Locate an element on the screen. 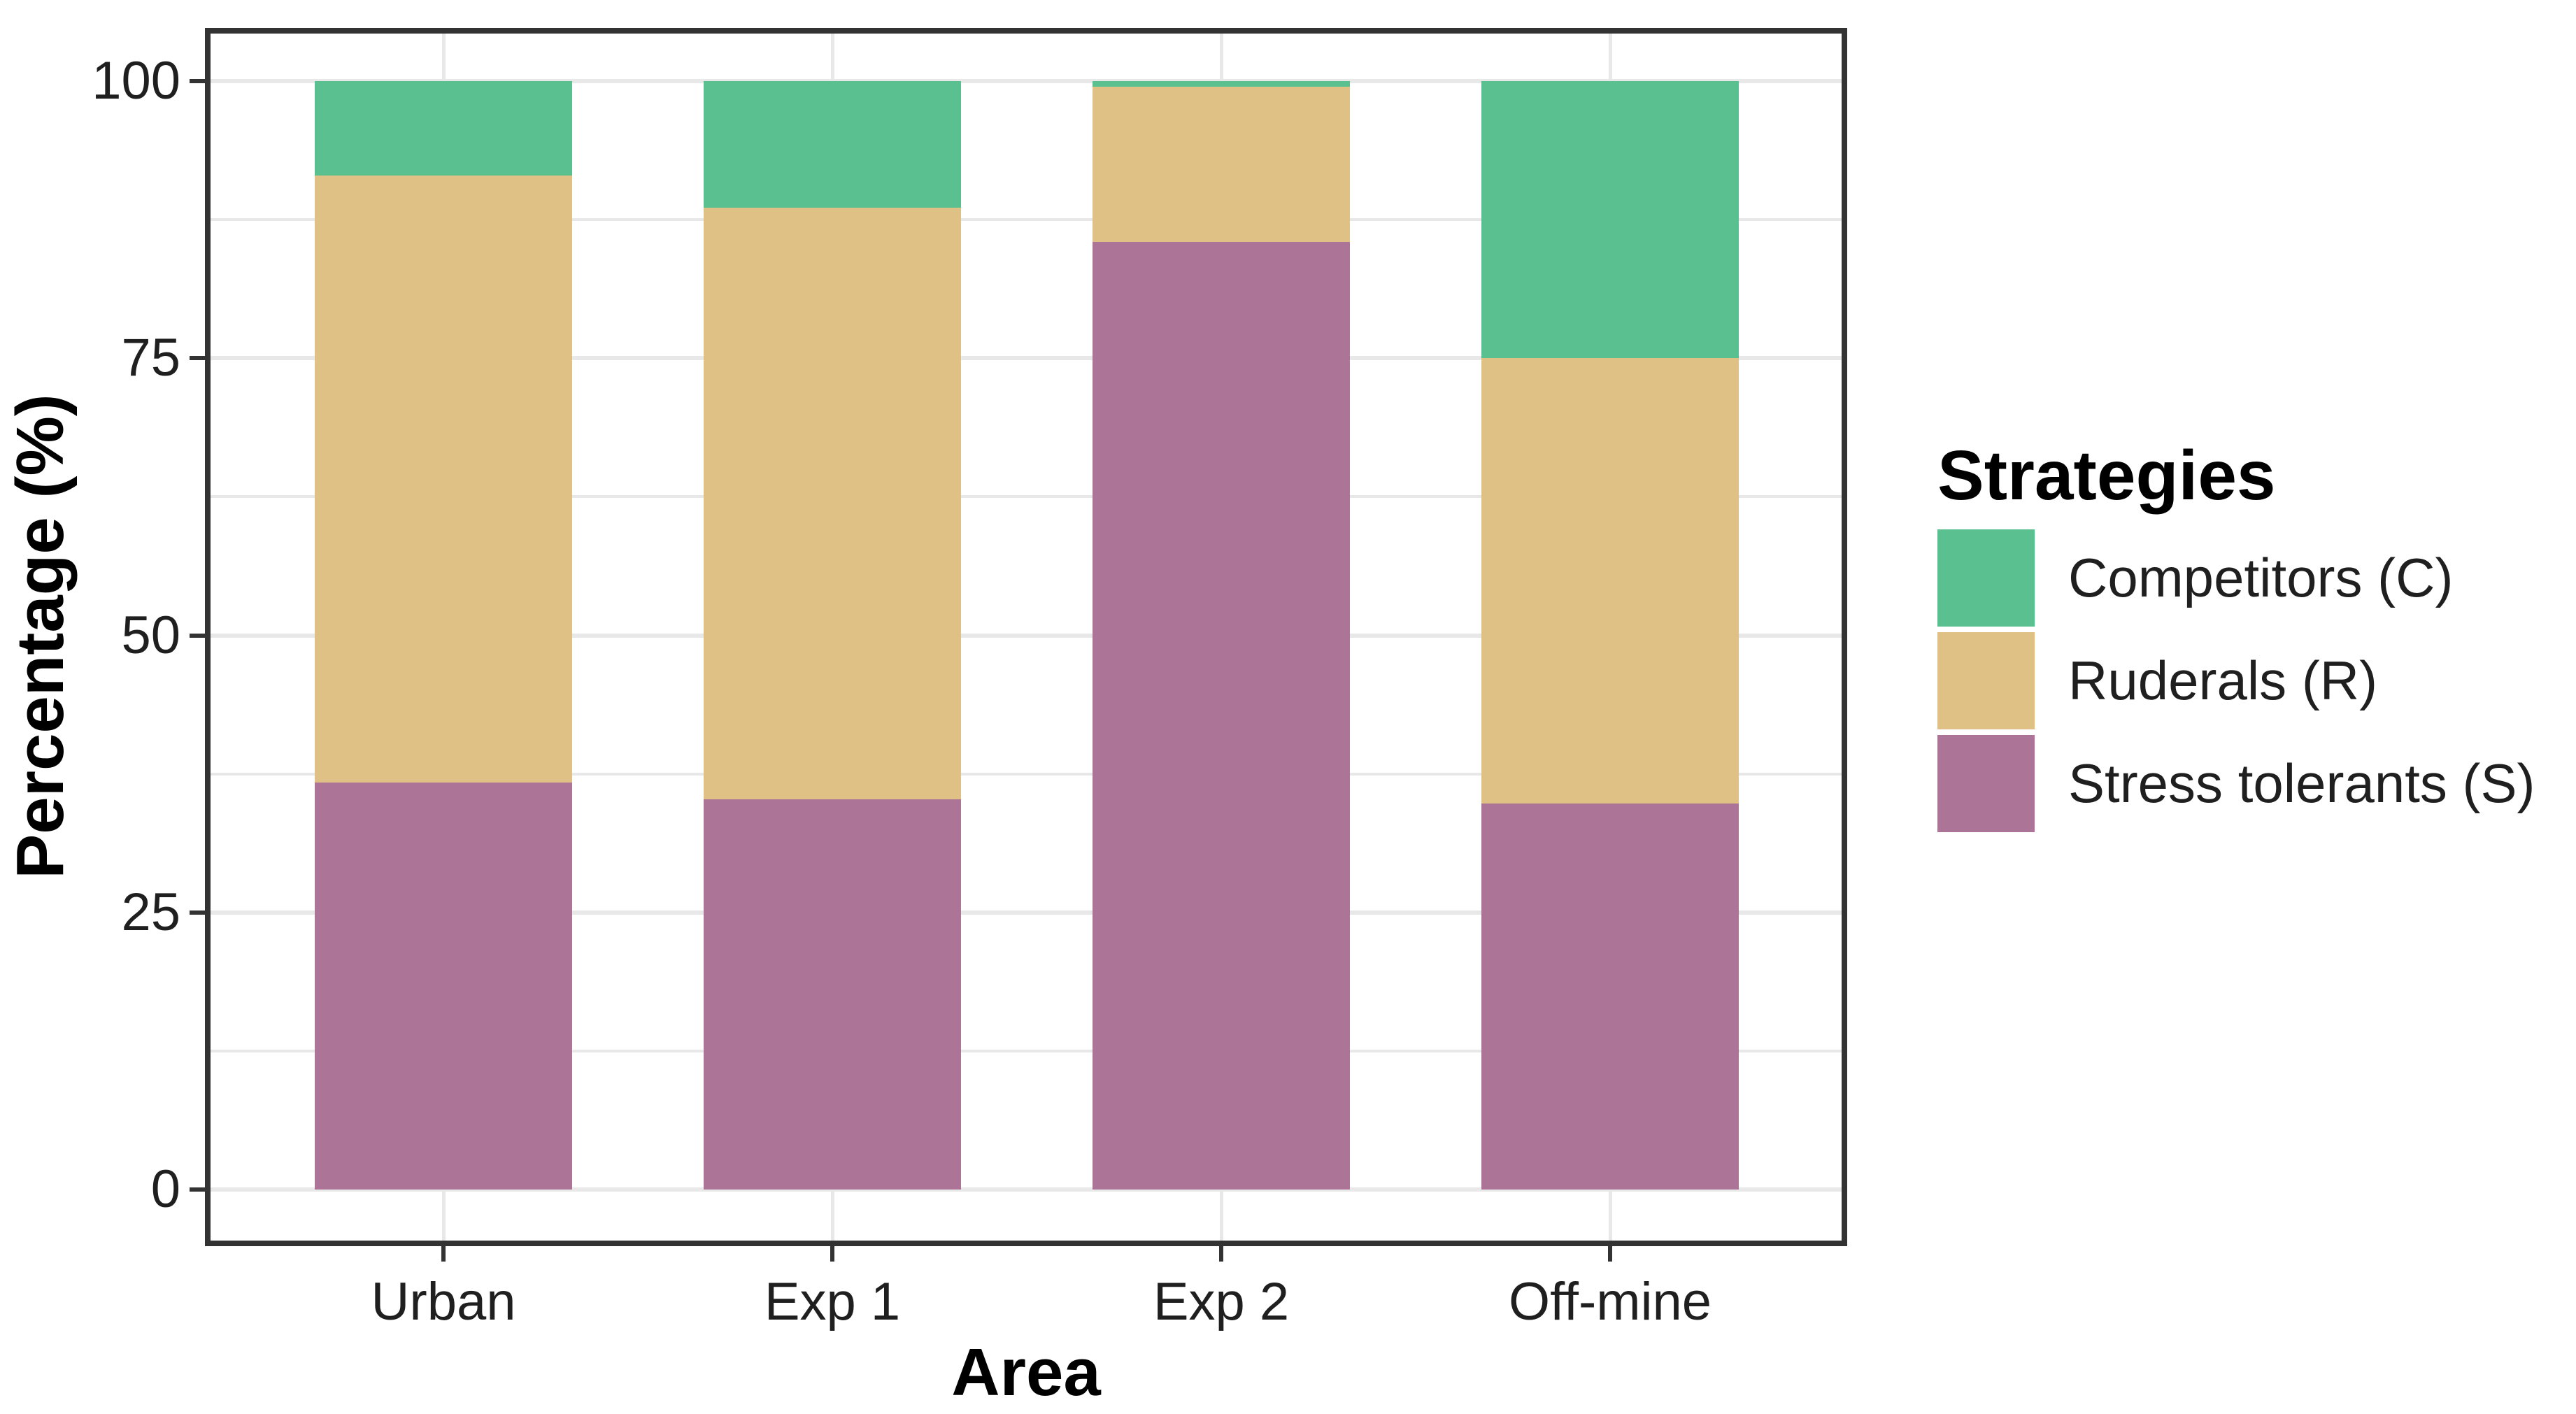 Image resolution: width=2576 pixels, height=1414 pixels. y-axis-title: Percentage (%) is located at coordinates (40, 636).